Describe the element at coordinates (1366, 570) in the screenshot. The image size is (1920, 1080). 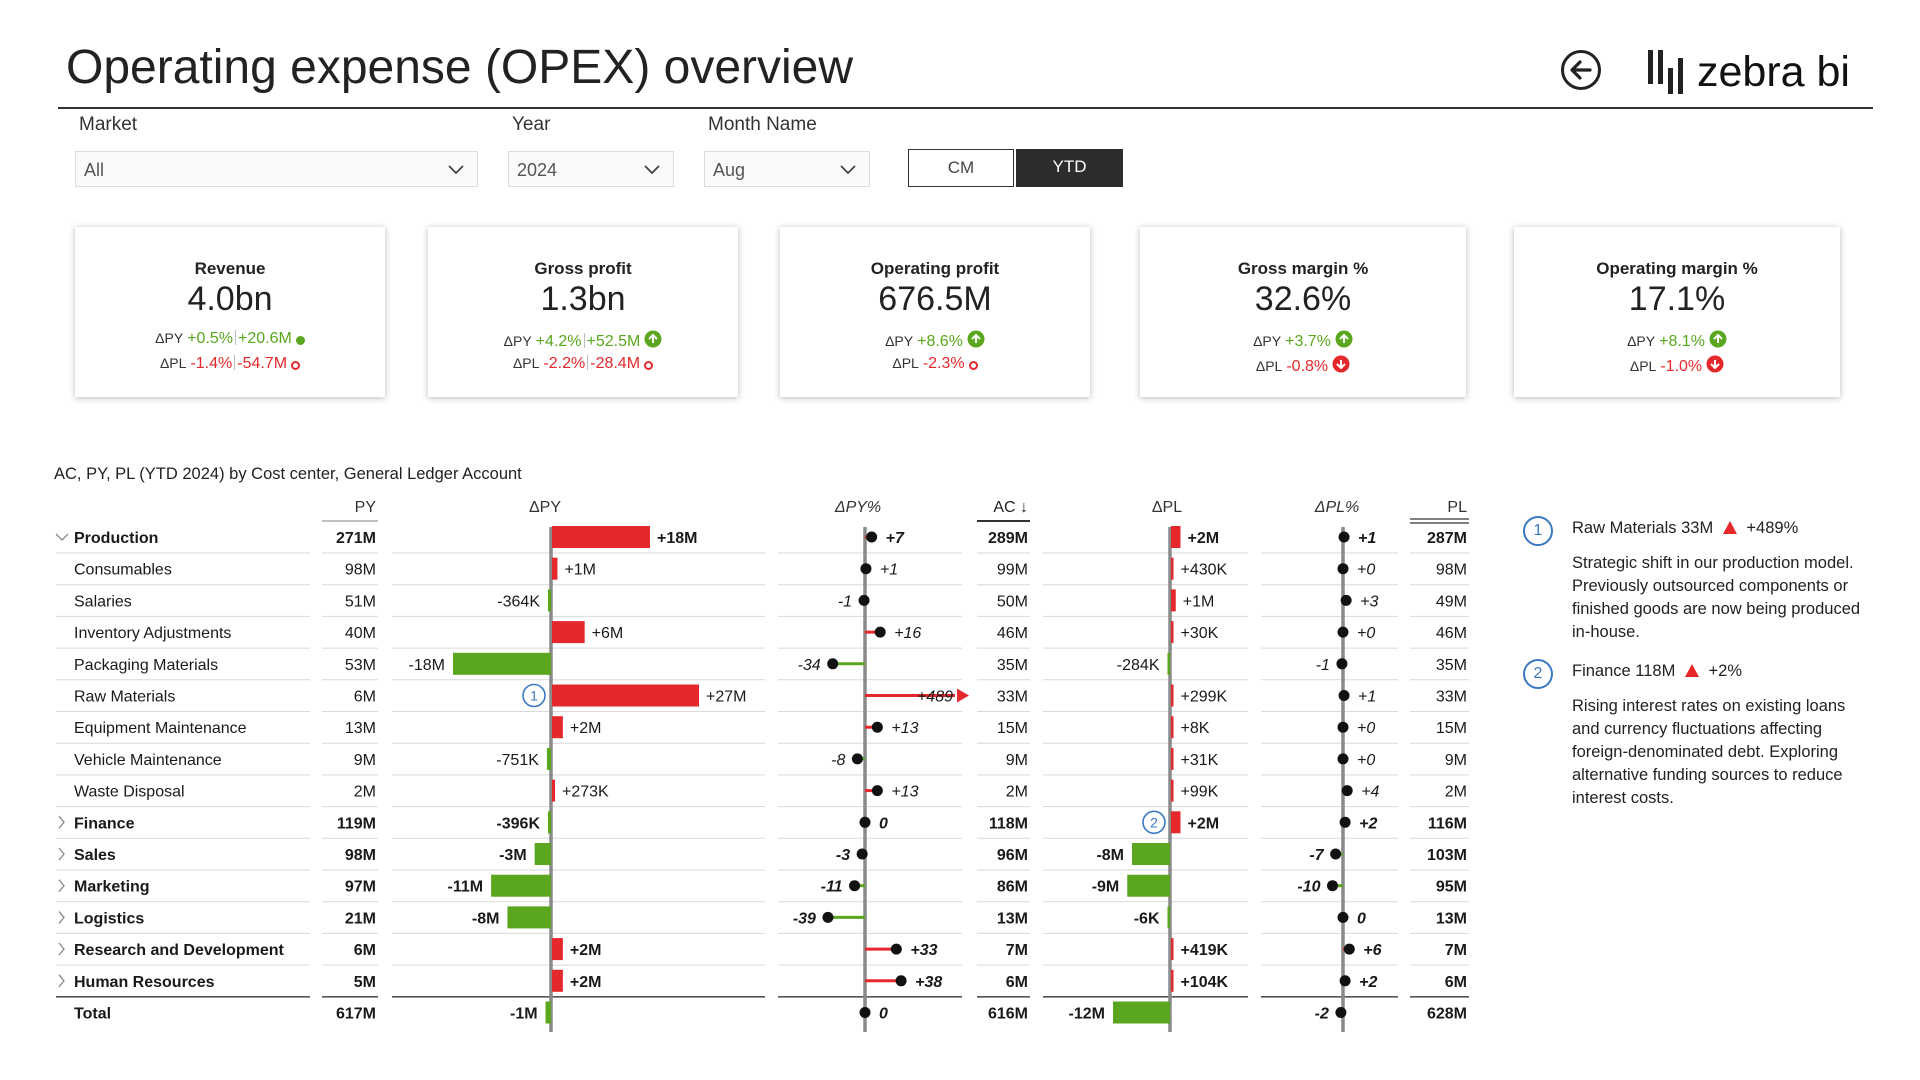
I see `delta-pl-pct-label: +0` at that location.